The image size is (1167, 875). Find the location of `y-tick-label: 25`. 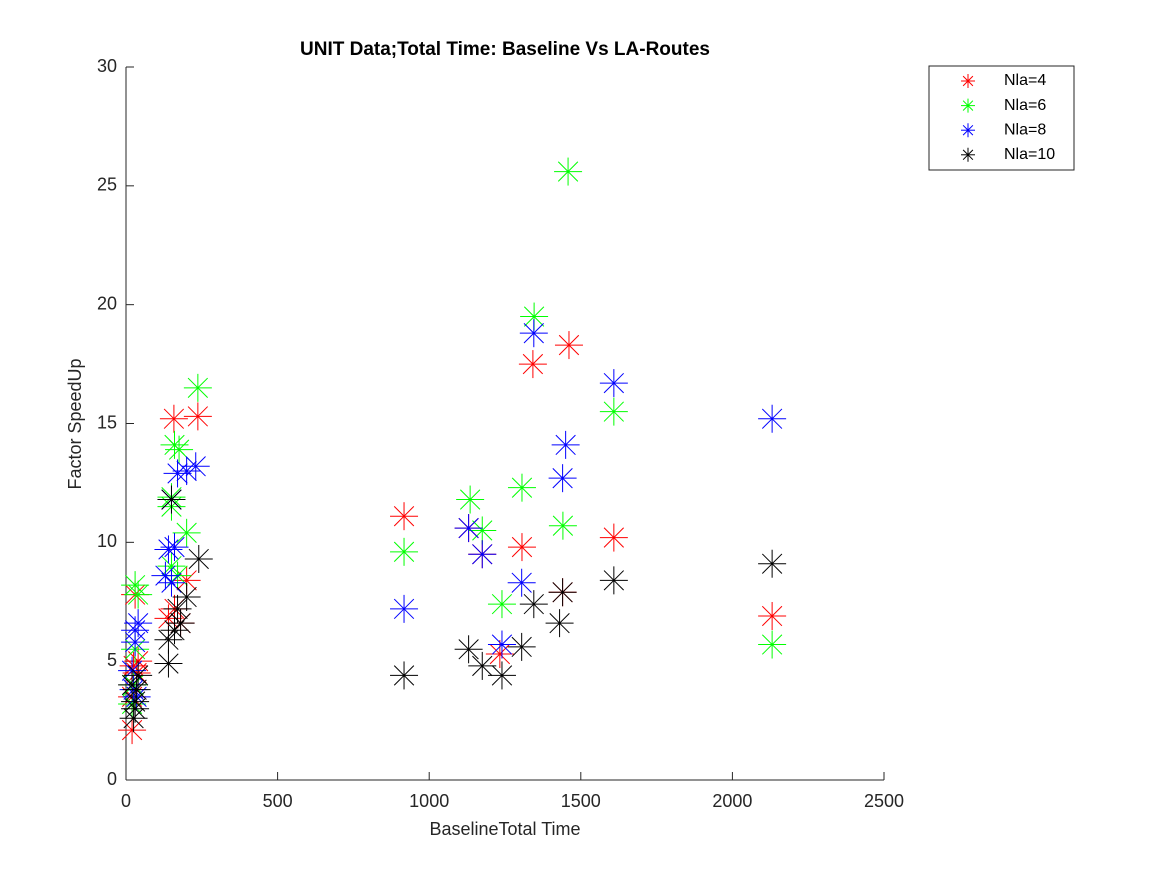

y-tick-label: 25 is located at coordinates (107, 185).